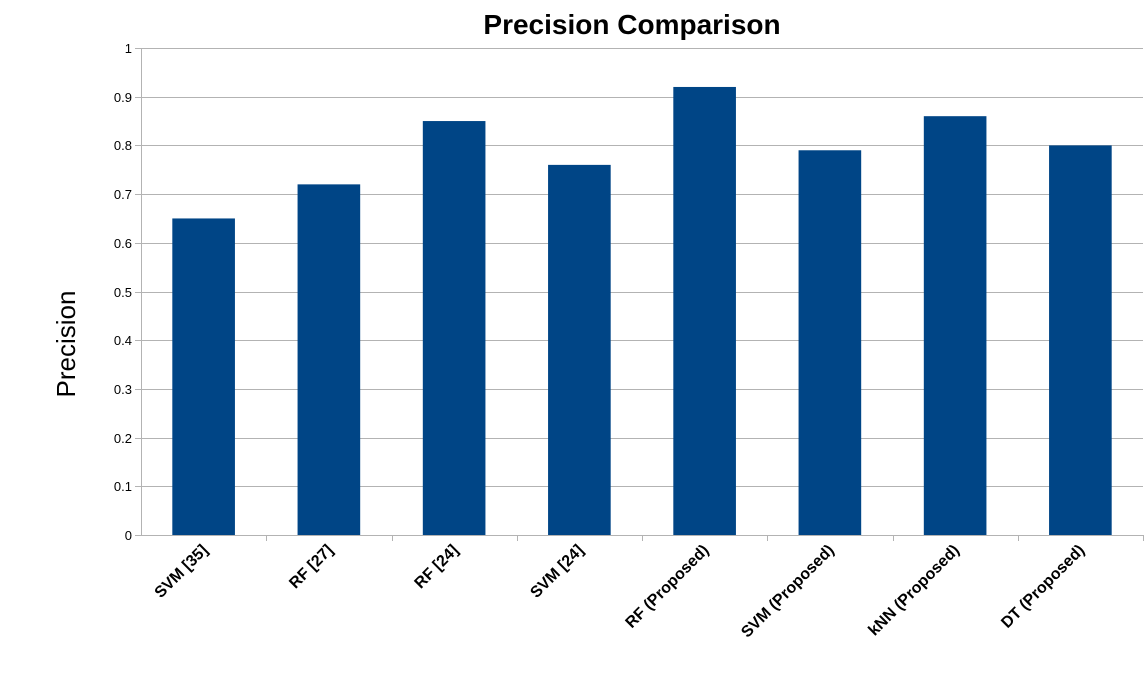 This screenshot has height=673, width=1144. What do you see at coordinates (123, 145) in the screenshot?
I see `y-tick-label: 0.8` at bounding box center [123, 145].